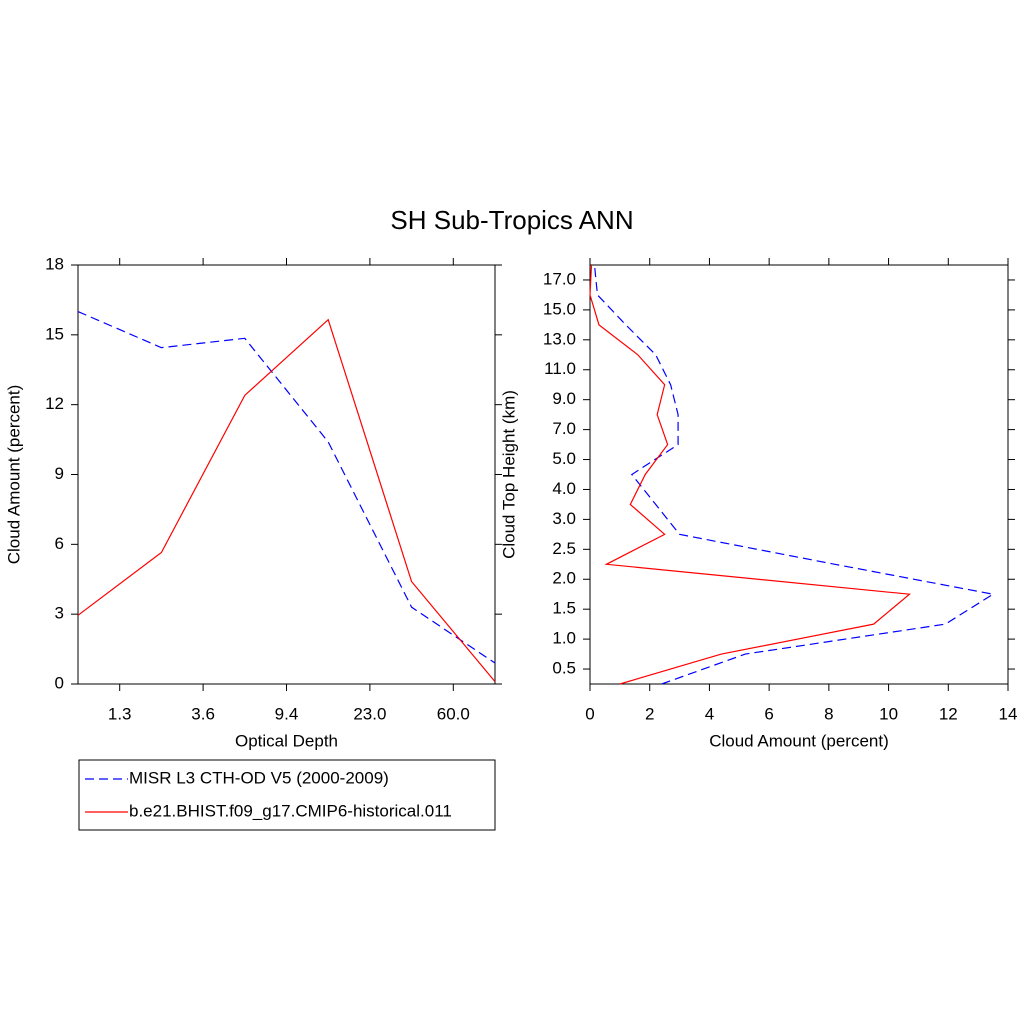 The height and width of the screenshot is (1024, 1024). Describe the element at coordinates (54, 263) in the screenshot. I see `y-tick-label: 18` at that location.